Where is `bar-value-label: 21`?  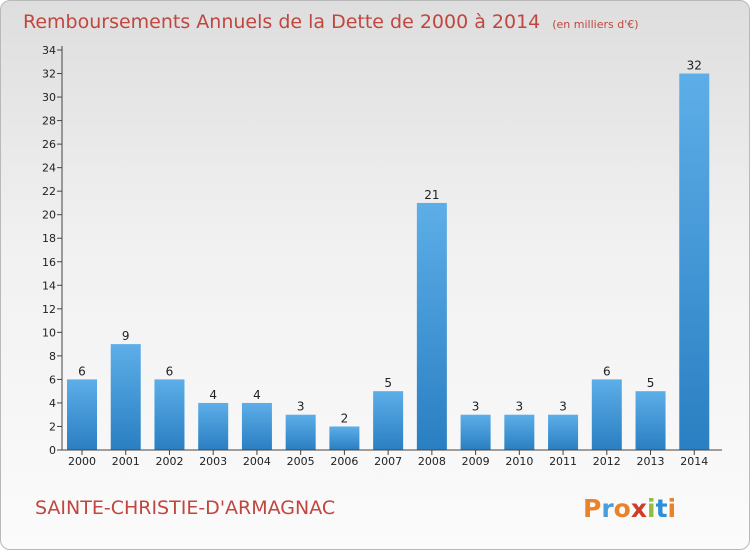
bar-value-label: 21 is located at coordinates (431, 195).